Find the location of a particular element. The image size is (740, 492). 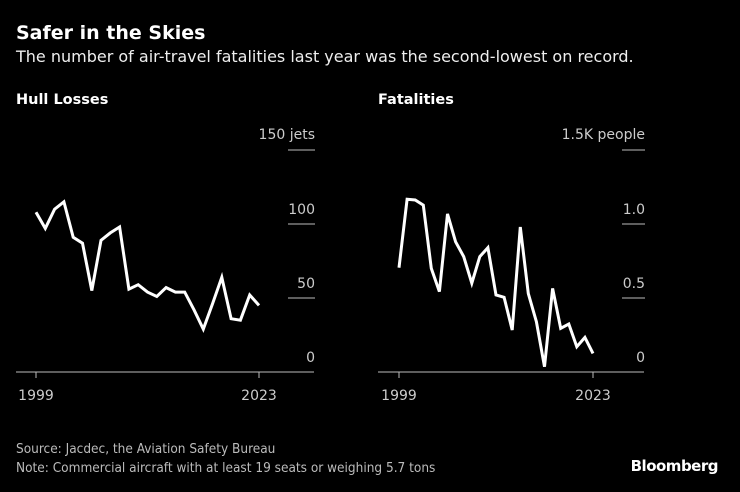

ytick-label: 1.5K people is located at coordinates (603, 135).